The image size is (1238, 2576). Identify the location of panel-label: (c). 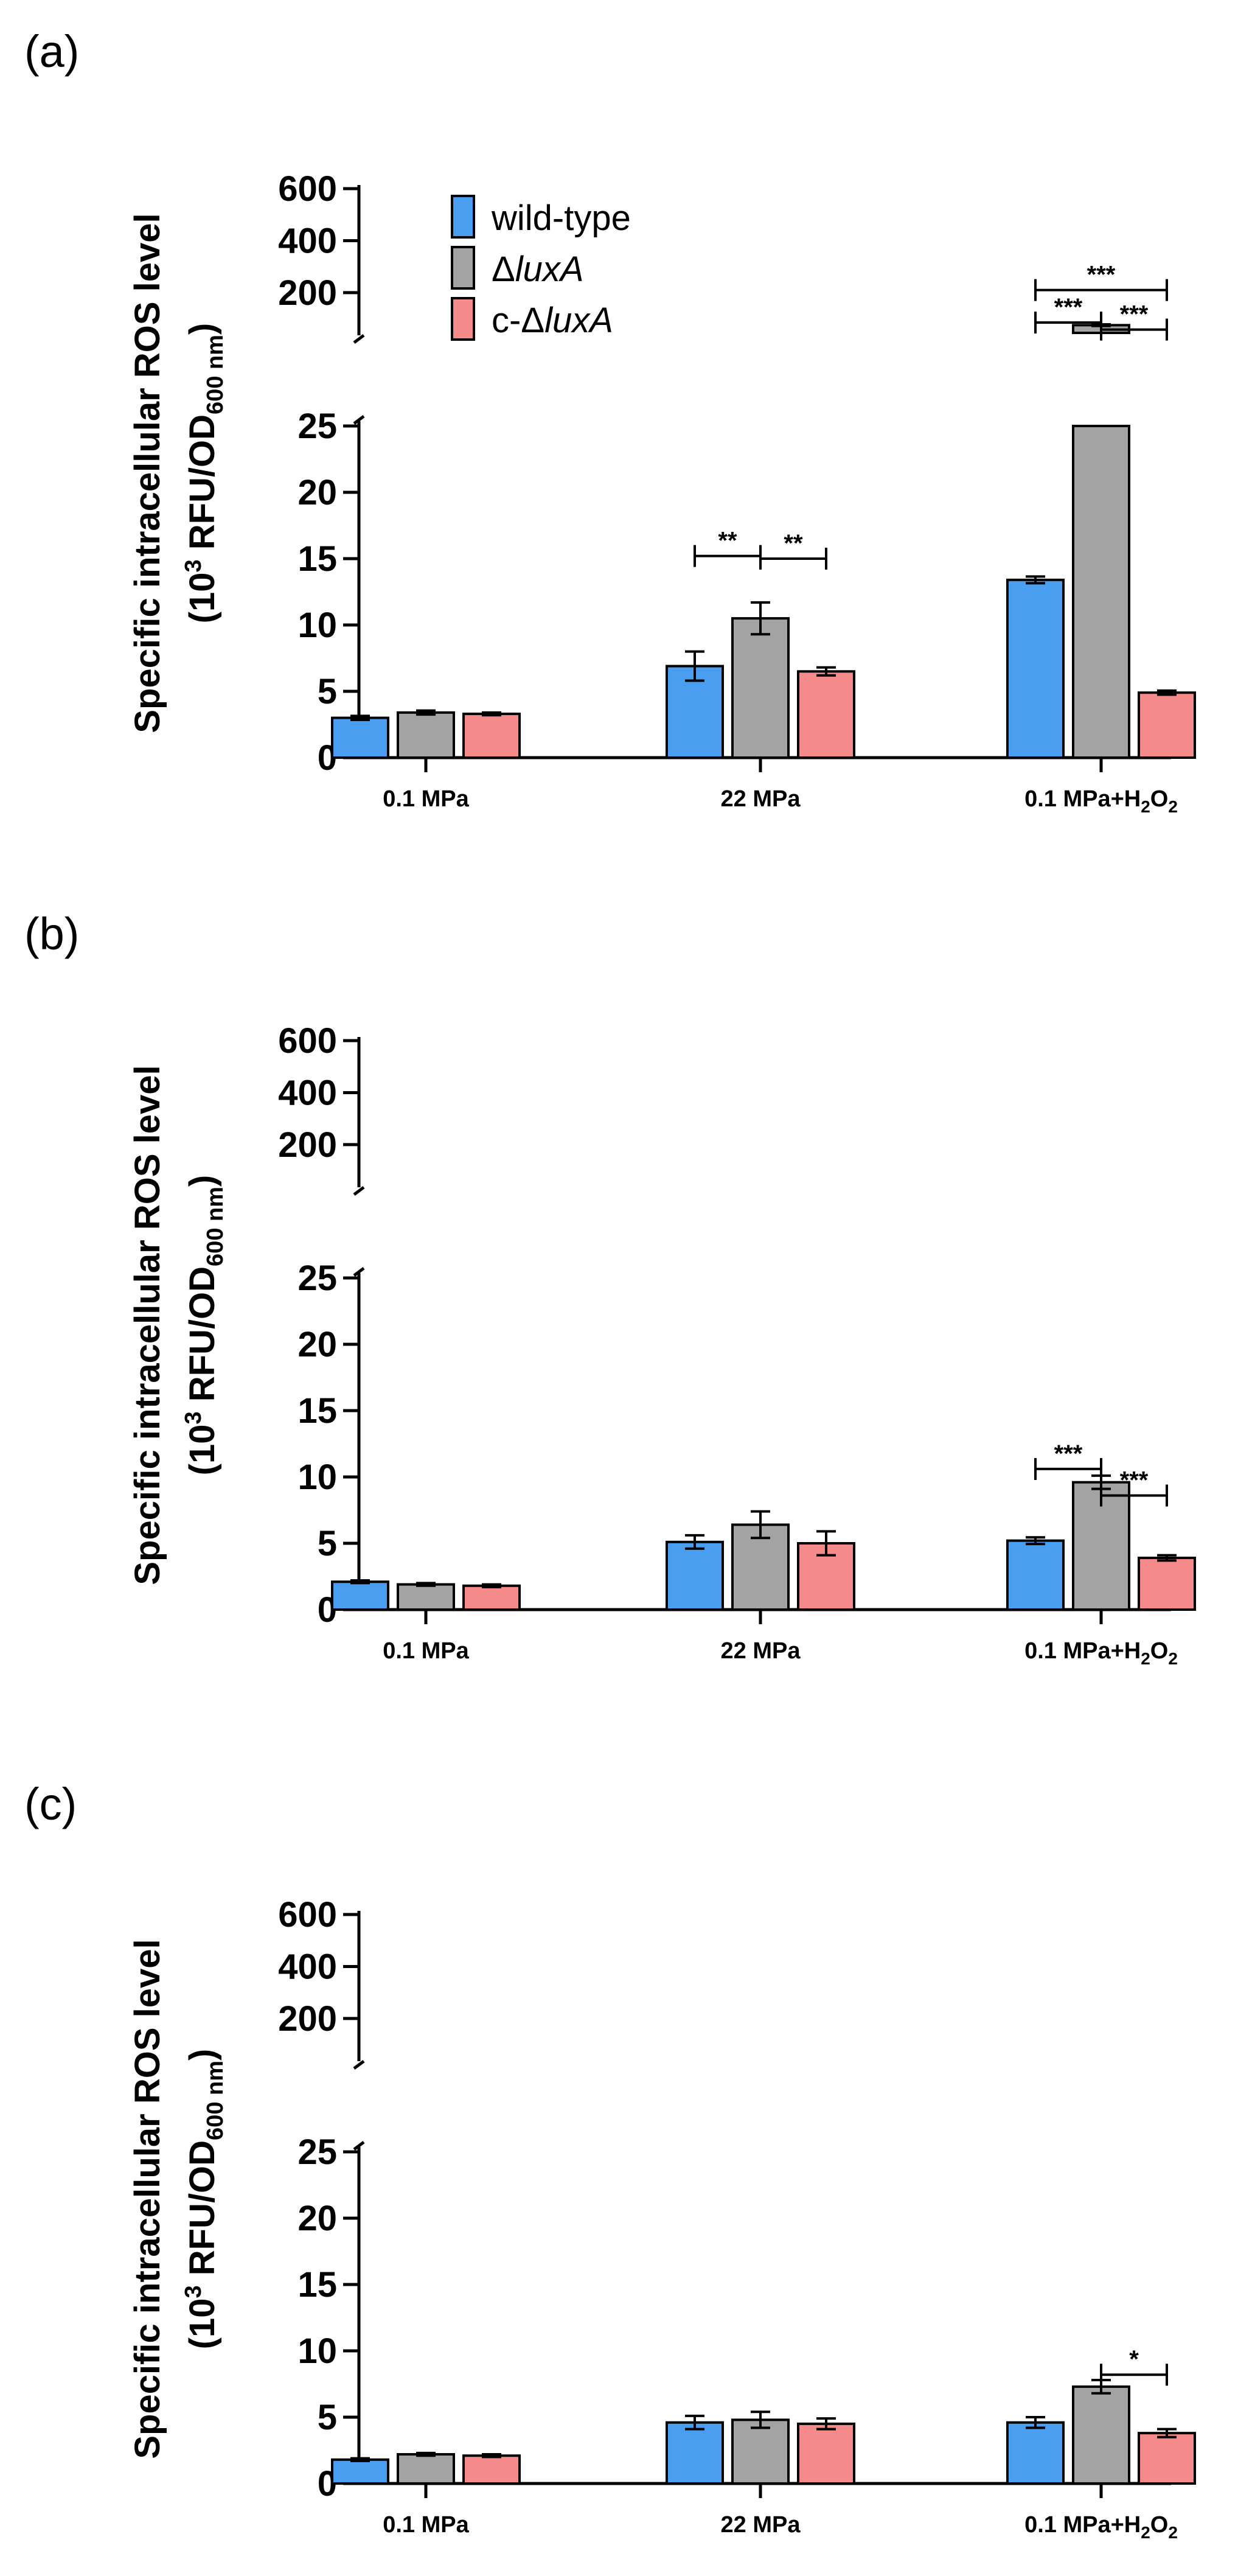
(50, 1804).